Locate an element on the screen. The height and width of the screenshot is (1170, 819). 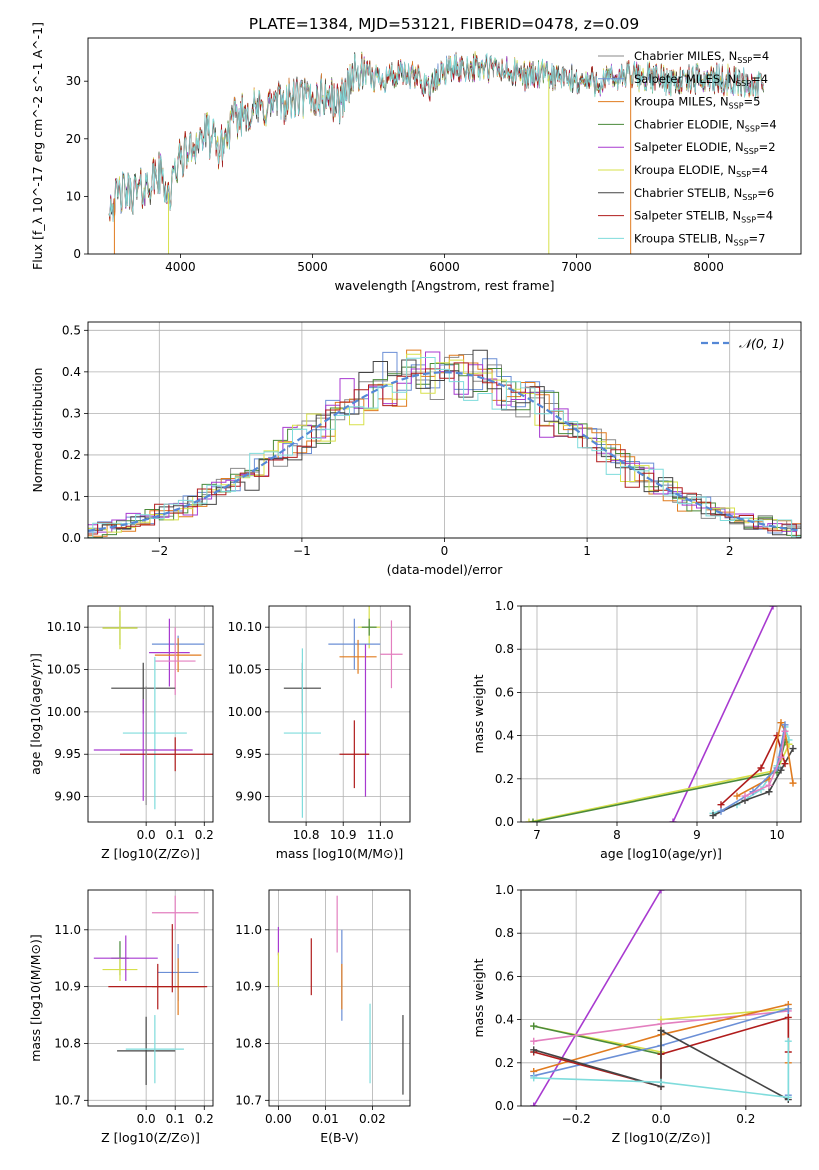
x-tick-label: −2 is located at coordinates (159, 551).